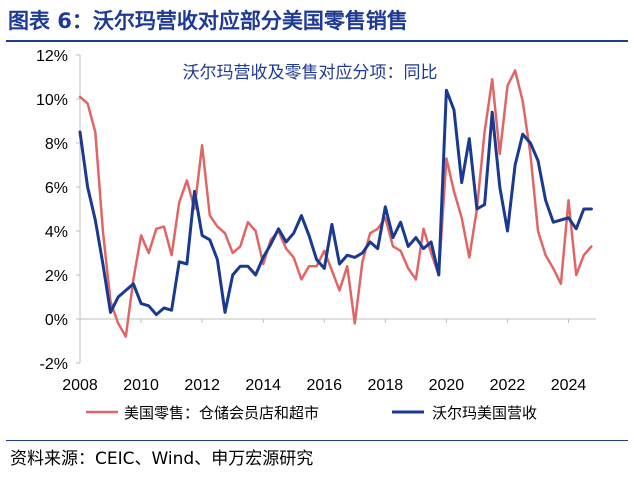 This screenshot has width=634, height=479. Describe the element at coordinates (56, 232) in the screenshot. I see `y-tick-label: 4%` at that location.